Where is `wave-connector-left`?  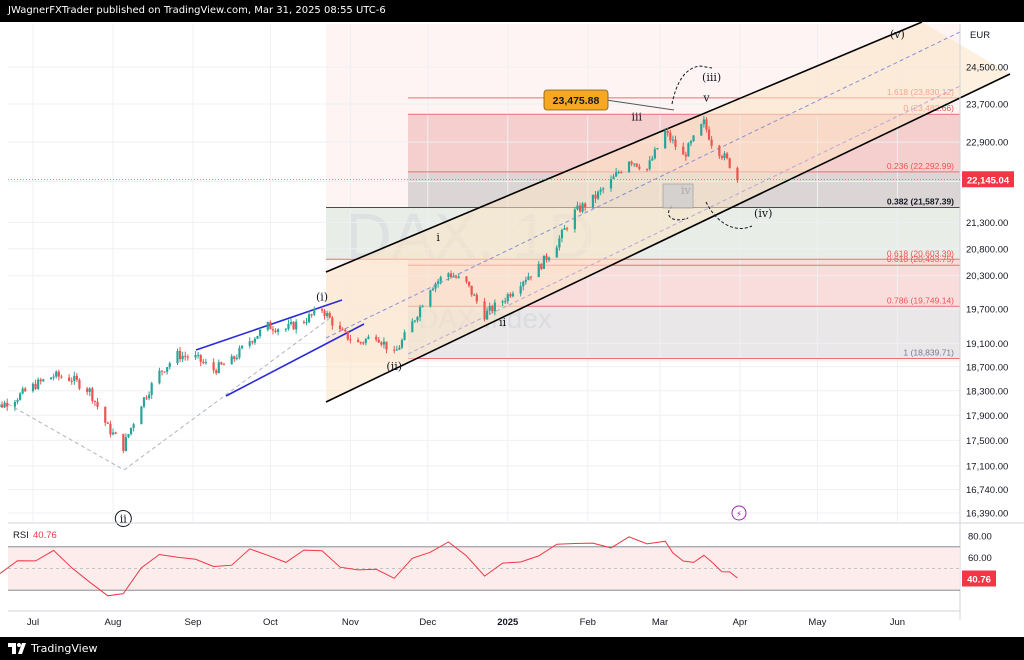 wave-connector-left is located at coordinates (66, 437).